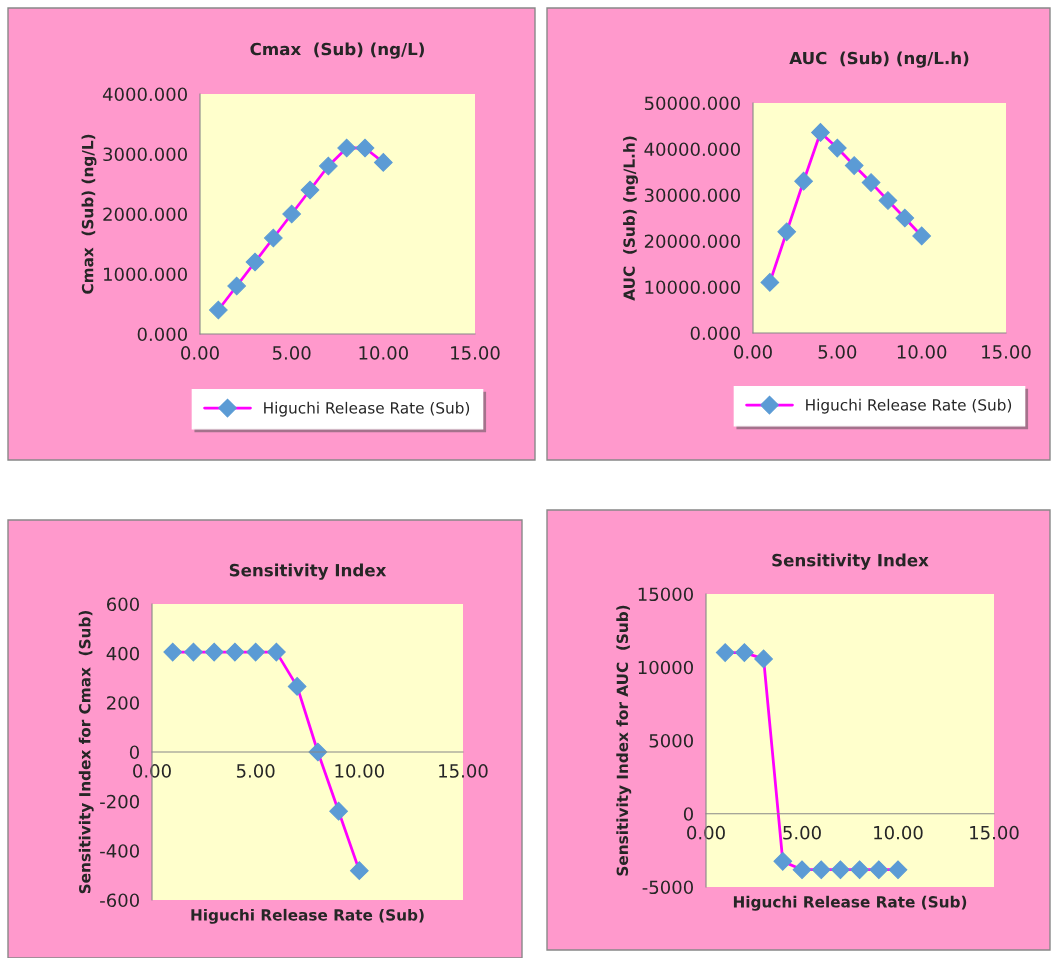 The image size is (1054, 958). Describe the element at coordinates (119, 851) in the screenshot. I see `y-tick-label: -400` at that location.